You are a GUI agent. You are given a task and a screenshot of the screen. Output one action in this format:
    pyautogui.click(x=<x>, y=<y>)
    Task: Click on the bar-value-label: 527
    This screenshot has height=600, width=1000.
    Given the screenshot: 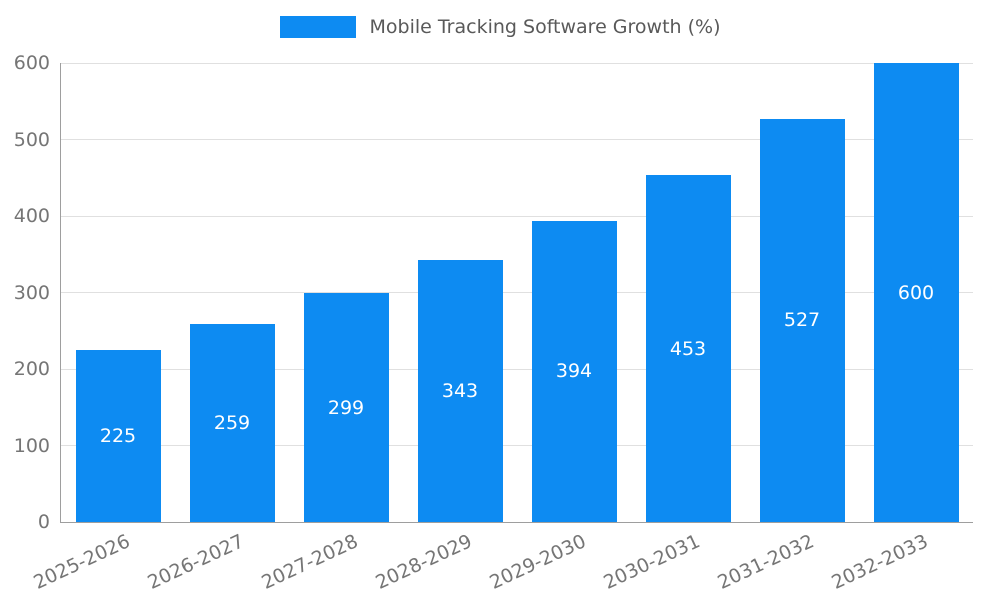 What is the action you would take?
    pyautogui.click(x=802, y=320)
    